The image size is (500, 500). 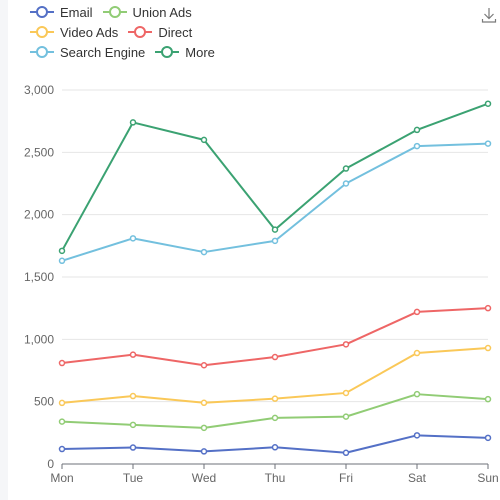 What do you see at coordinates (417, 478) in the screenshot?
I see `x-tick-label: Sat` at bounding box center [417, 478].